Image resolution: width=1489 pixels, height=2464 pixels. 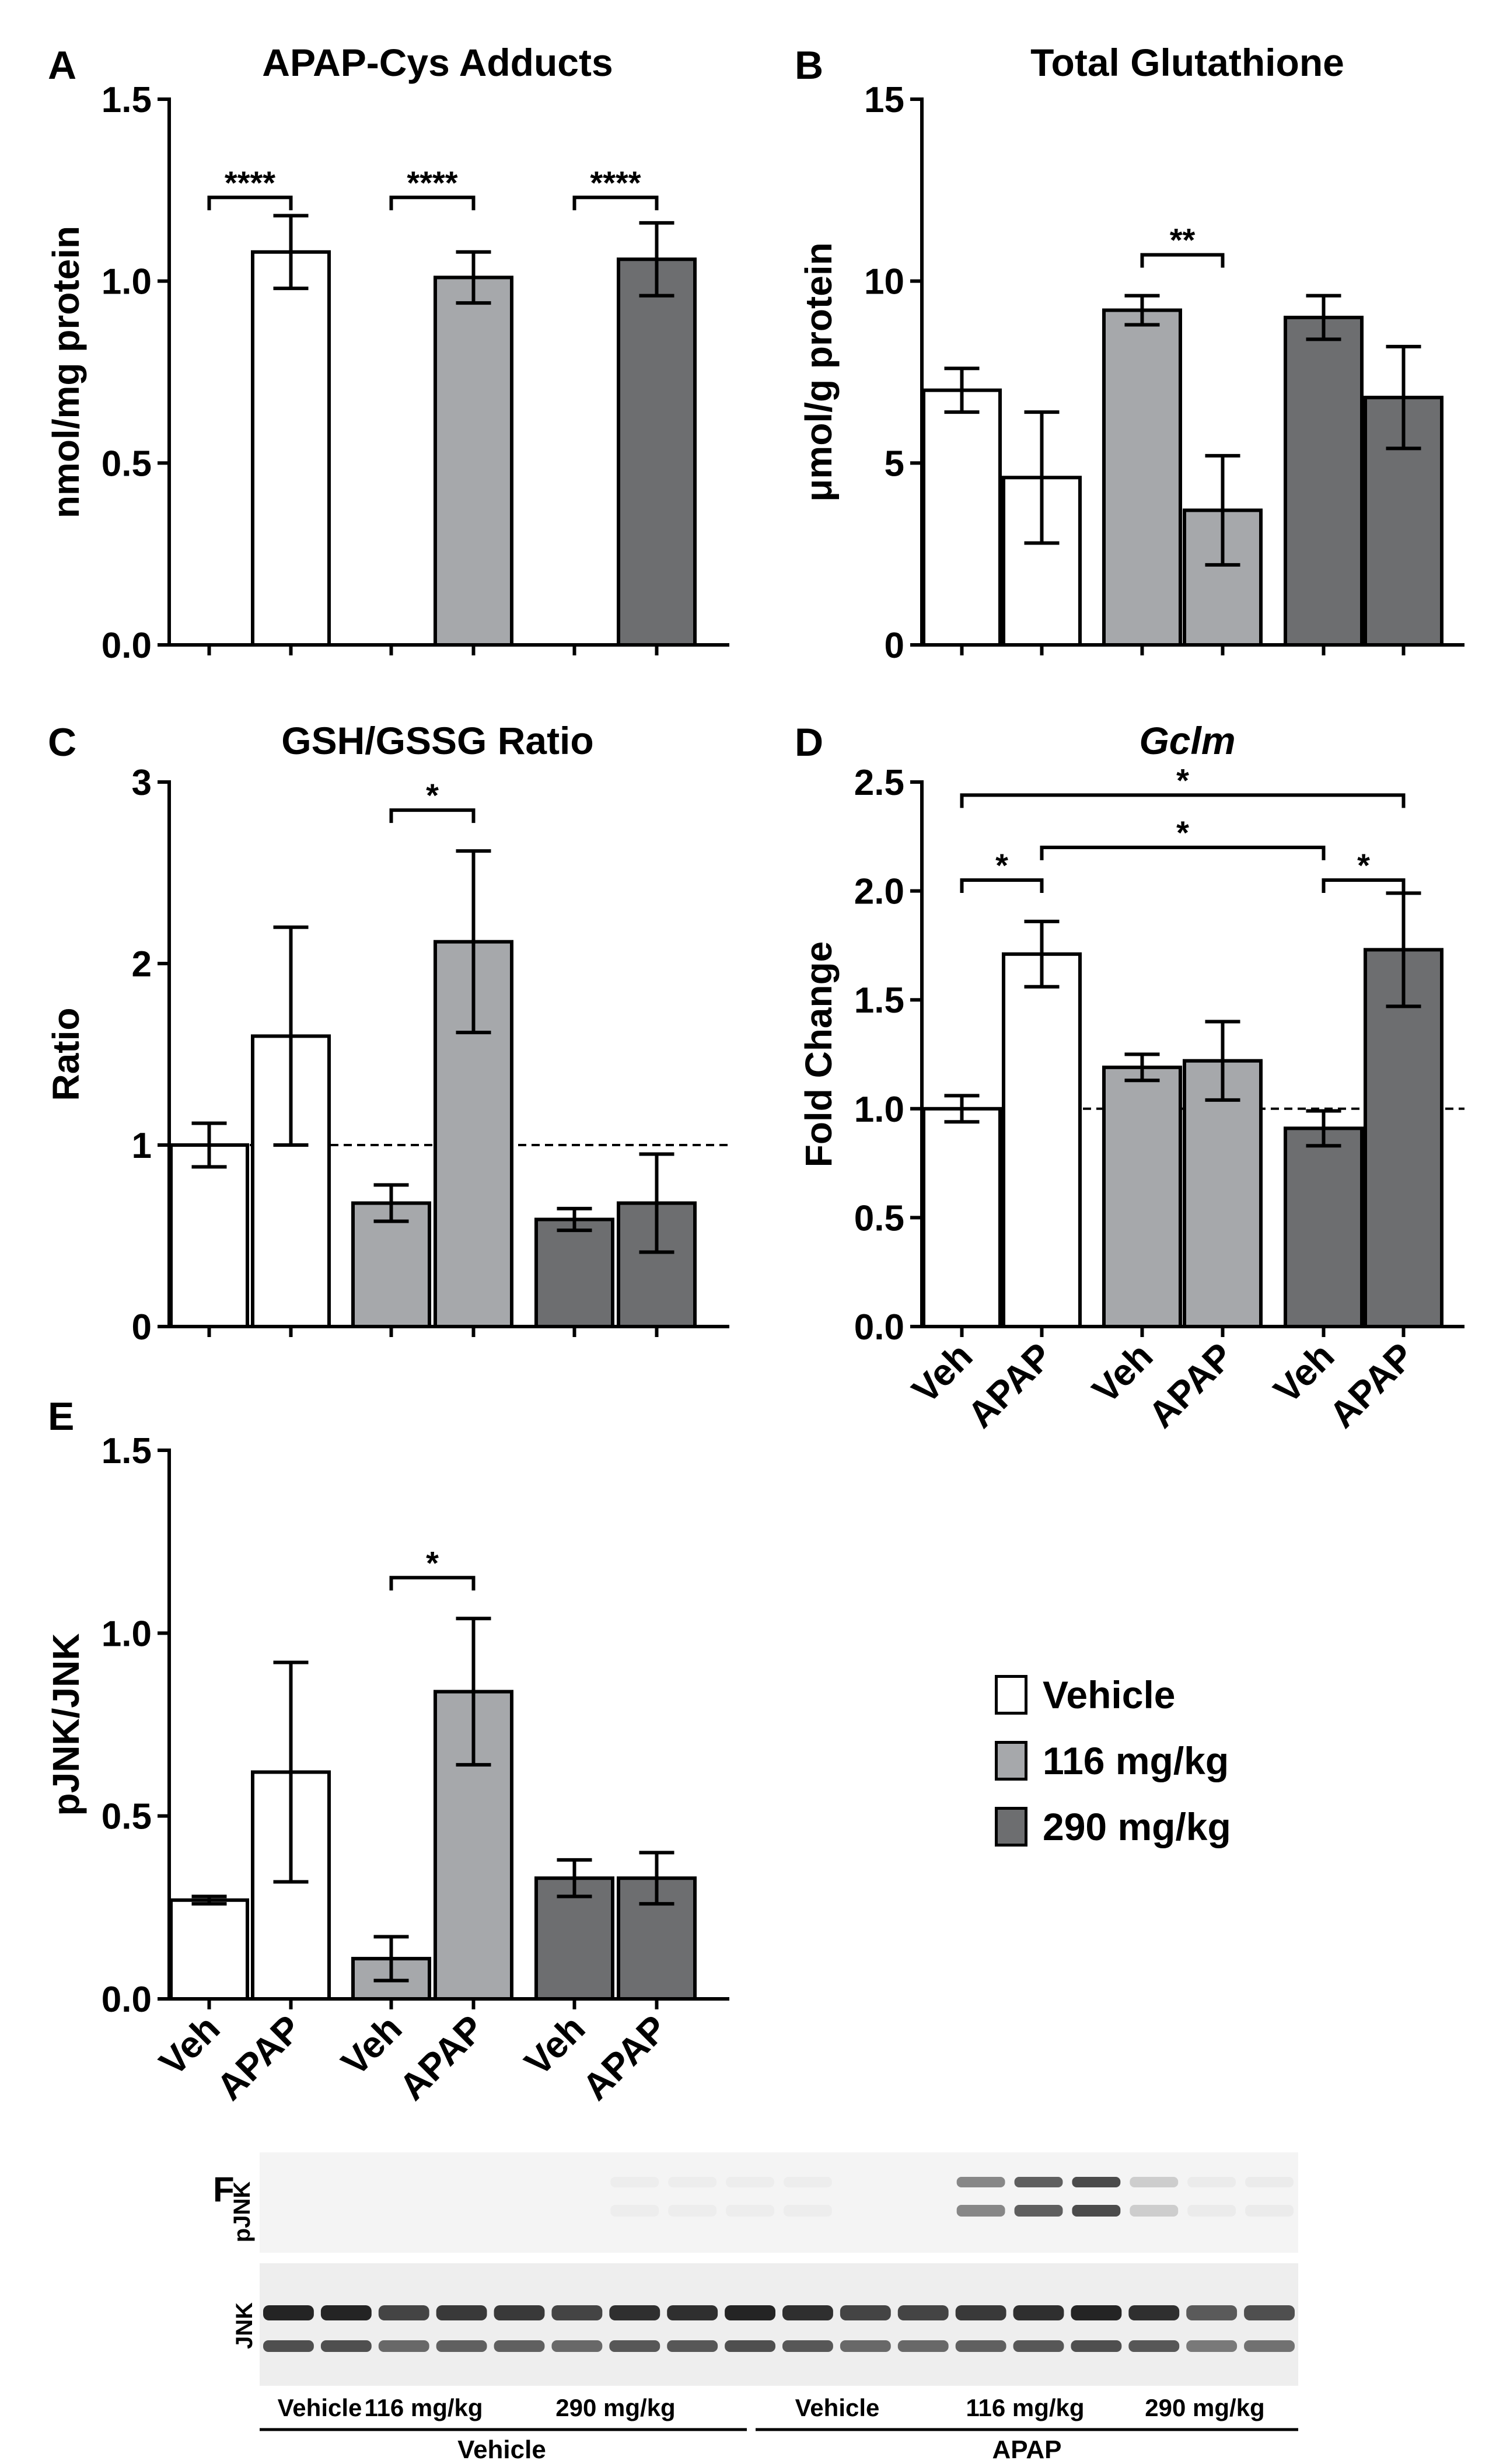 I want to click on legend: Vehicle 116 mg/kg 290 mg/kg, so click(x=1113, y=1768).